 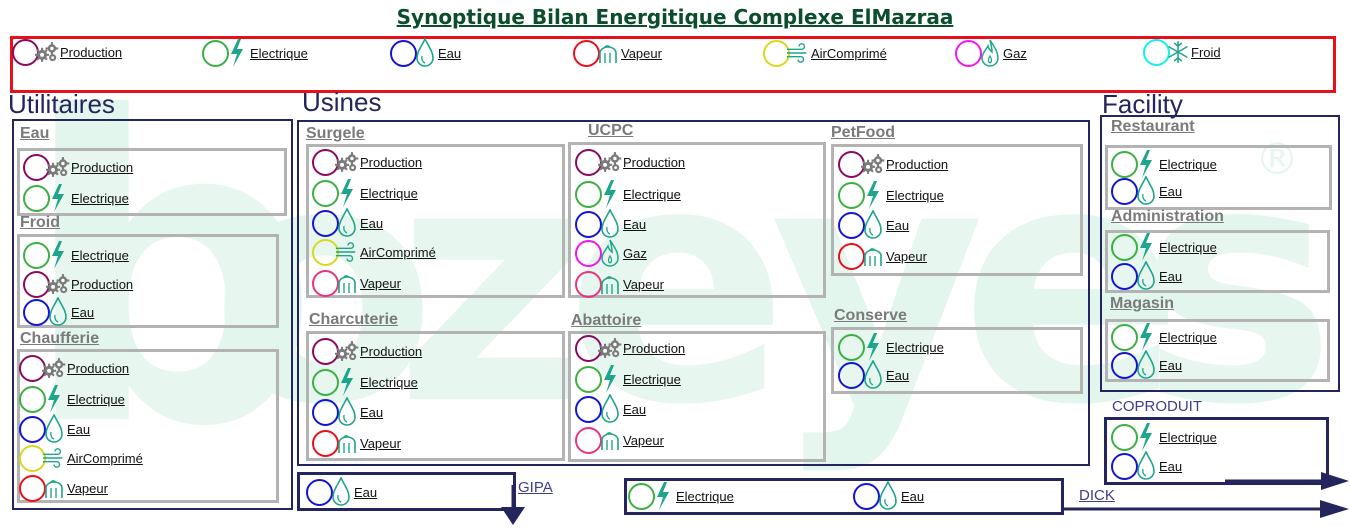 What do you see at coordinates (450, 53) in the screenshot?
I see `legend-label: Eau` at bounding box center [450, 53].